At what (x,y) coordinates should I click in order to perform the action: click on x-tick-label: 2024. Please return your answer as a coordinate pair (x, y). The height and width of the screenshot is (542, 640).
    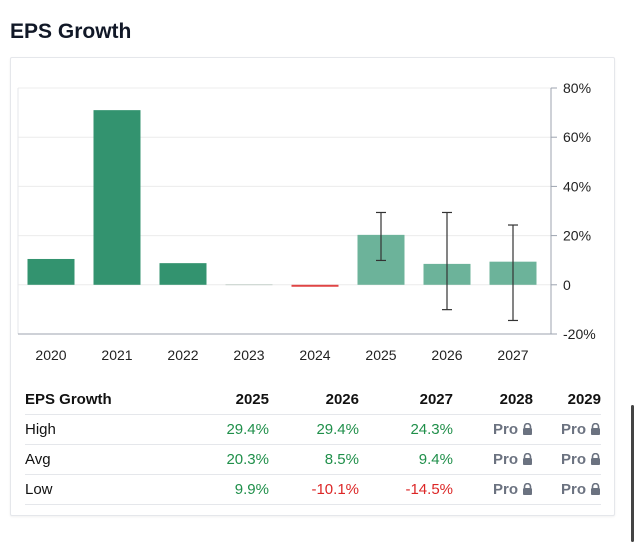
    Looking at the image, I should click on (314, 355).